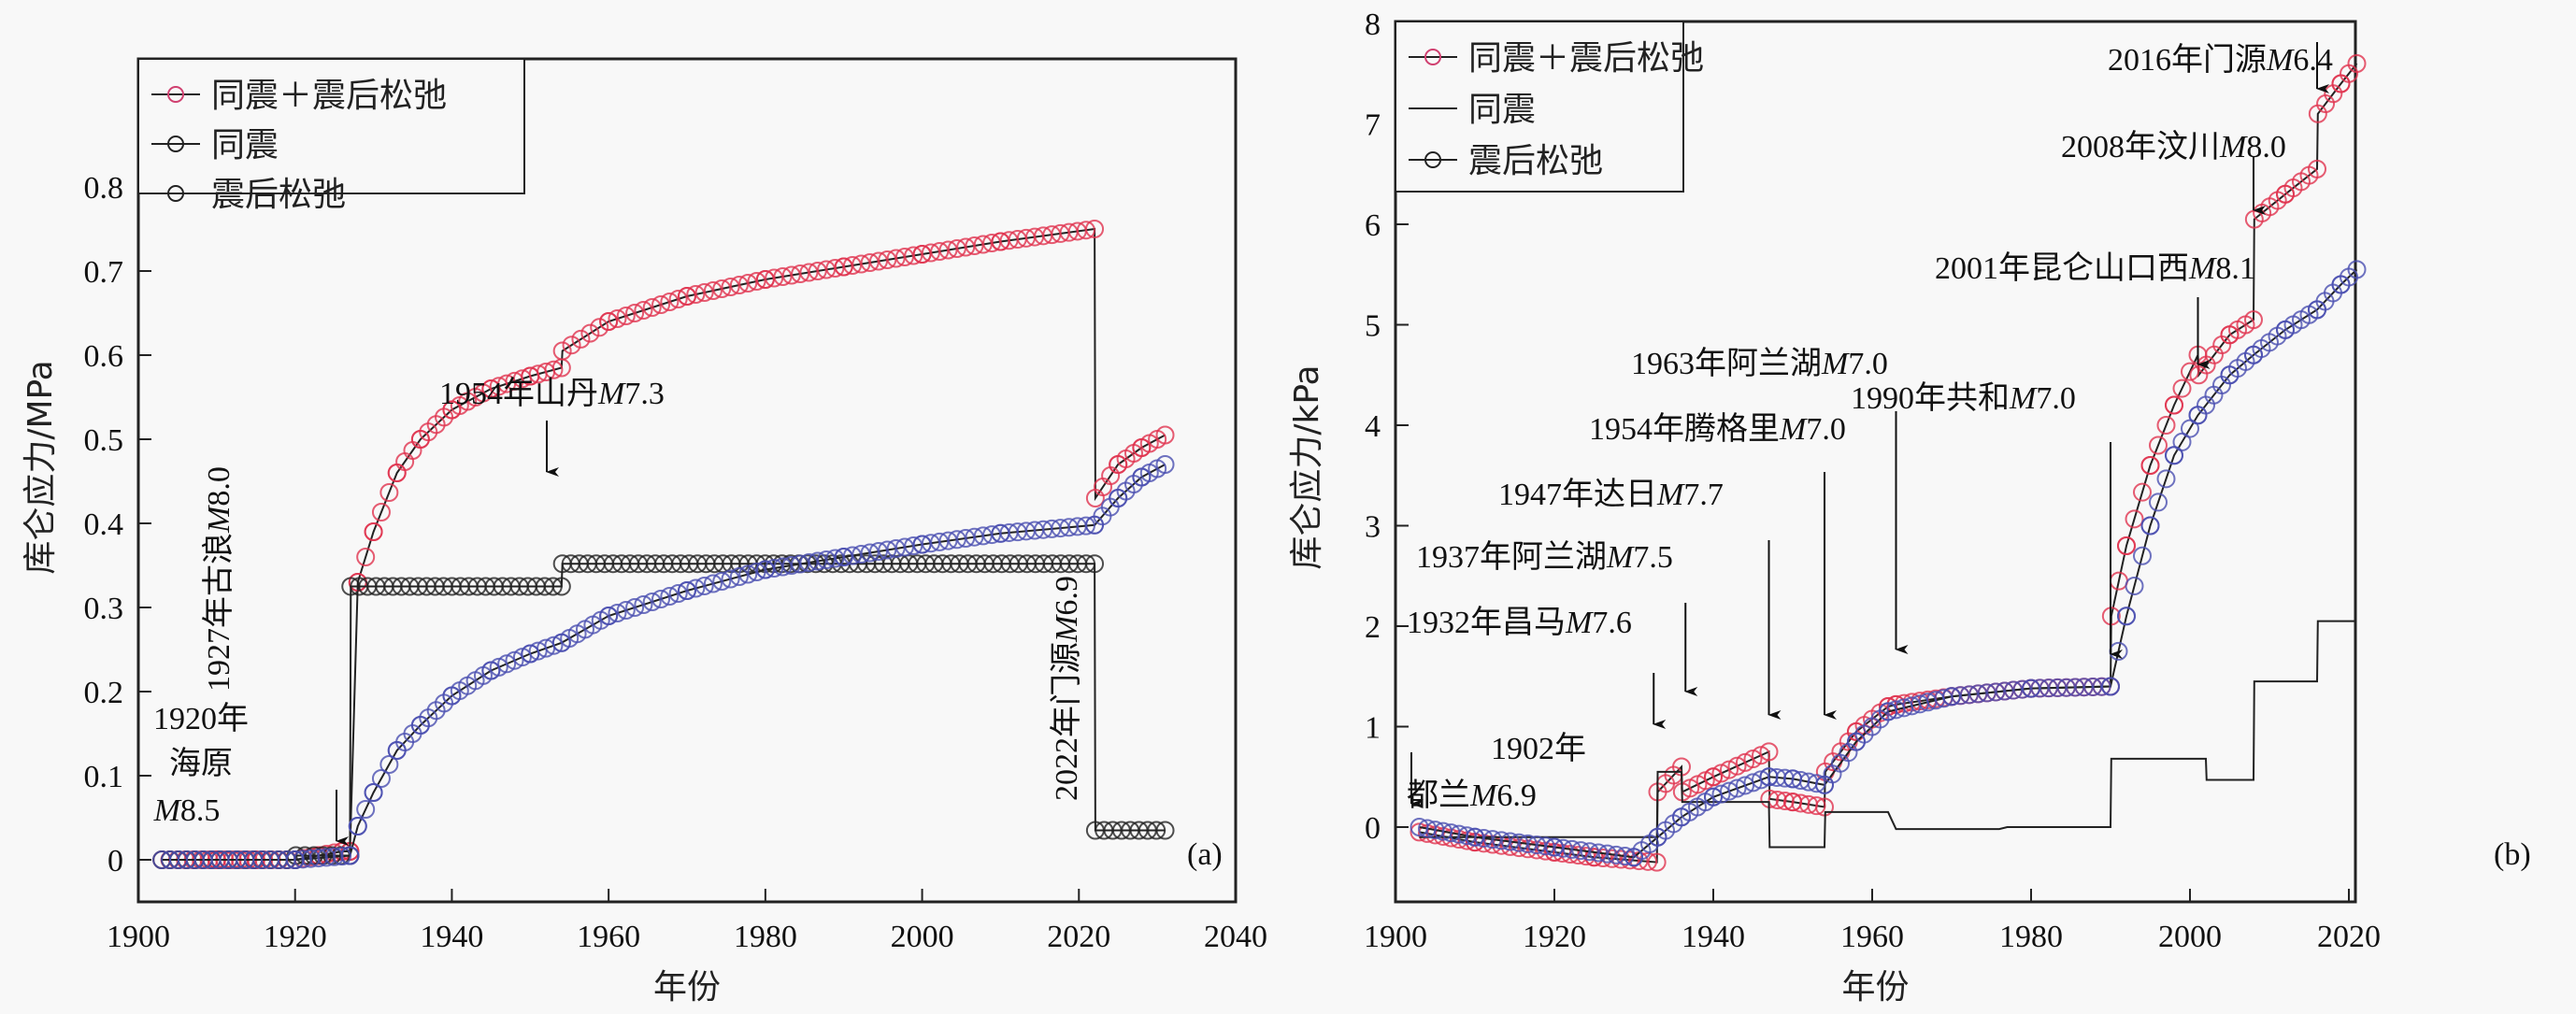 The height and width of the screenshot is (1014, 2576). What do you see at coordinates (1235, 937) in the screenshot?
I see `x-tick-label: 2040` at bounding box center [1235, 937].